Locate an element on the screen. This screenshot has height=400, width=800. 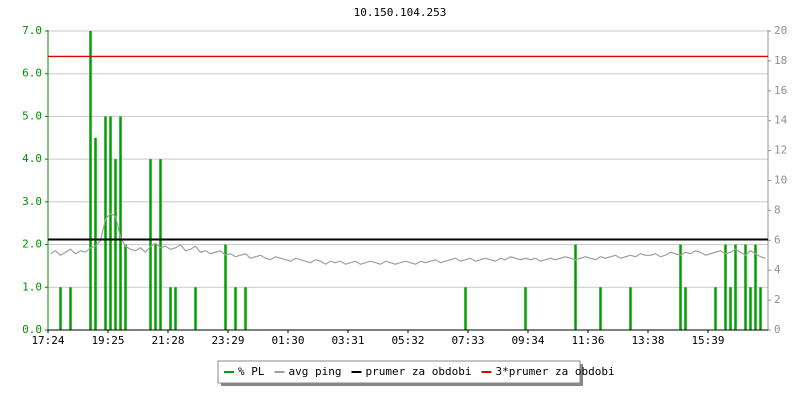
y-tick-label: 4.0 is located at coordinates (32, 158).